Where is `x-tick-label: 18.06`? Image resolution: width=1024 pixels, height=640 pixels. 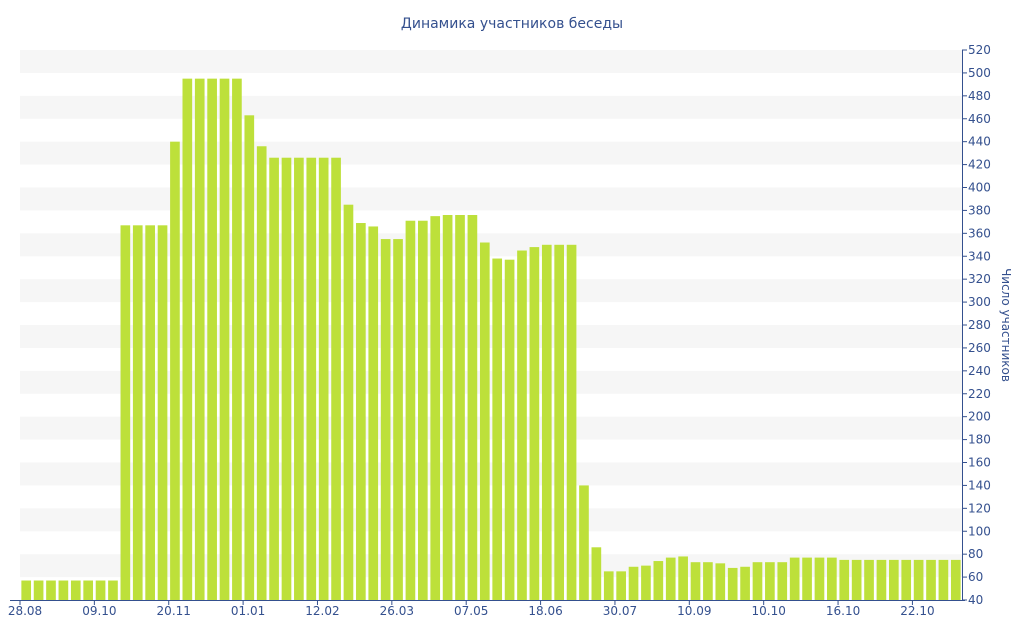 x-tick-label: 18.06 is located at coordinates (545, 611).